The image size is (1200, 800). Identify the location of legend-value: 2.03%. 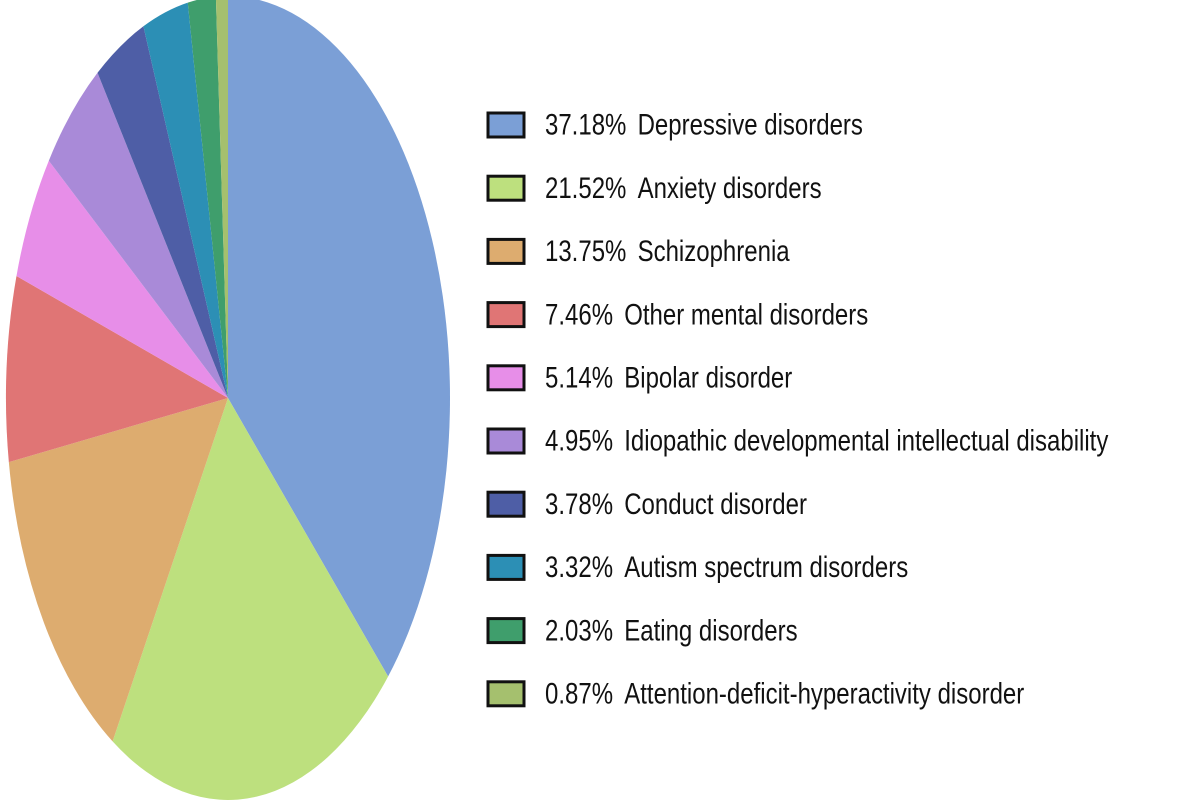
(579, 630).